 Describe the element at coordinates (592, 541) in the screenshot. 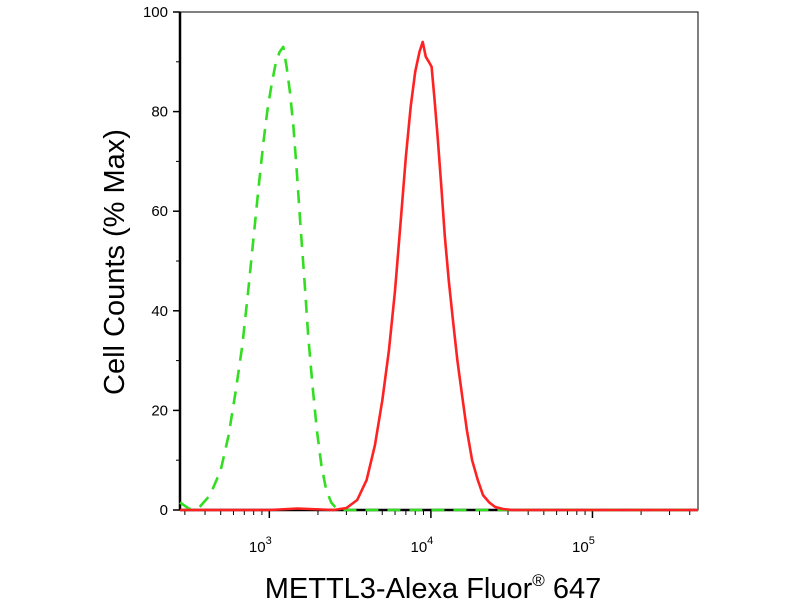

I see `x-tick-label-exponent: 5` at that location.